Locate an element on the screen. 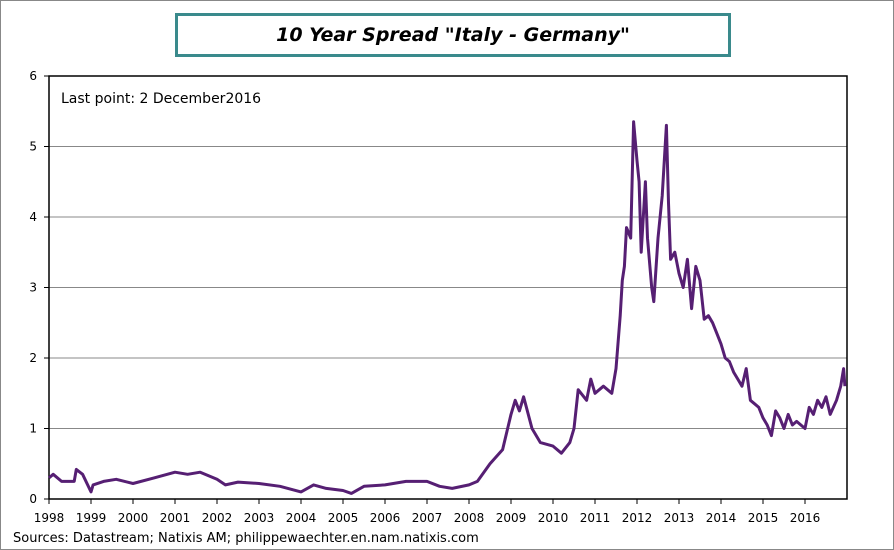 Image resolution: width=894 pixels, height=550 pixels. x-tick-label: 2008 is located at coordinates (469, 518).